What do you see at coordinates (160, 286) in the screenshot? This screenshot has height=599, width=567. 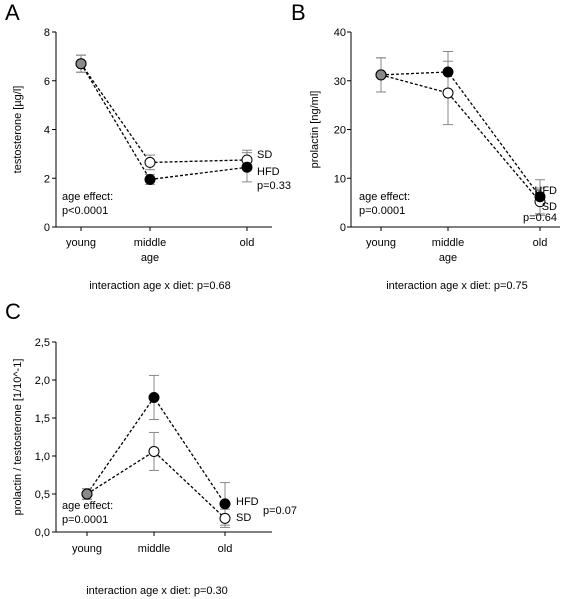 I see `interaction-label: interaction age x diet: p=0.68` at bounding box center [160, 286].